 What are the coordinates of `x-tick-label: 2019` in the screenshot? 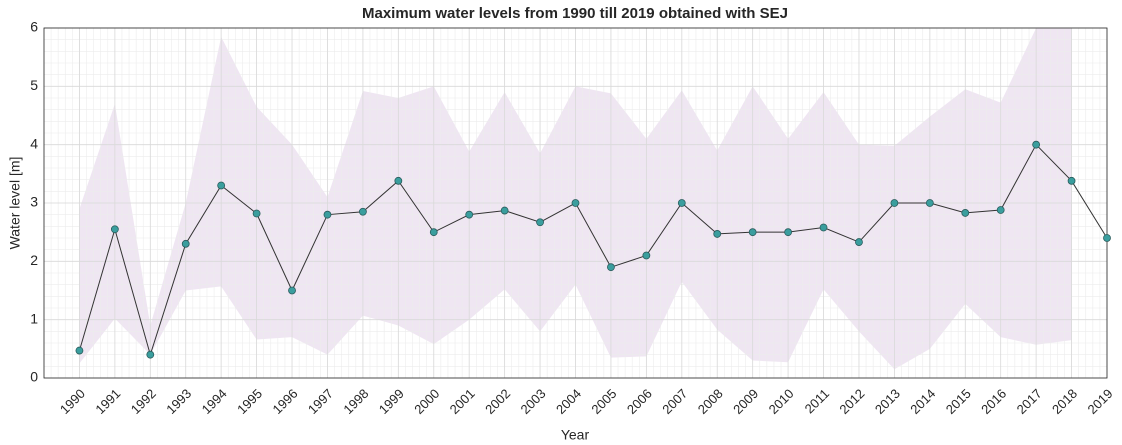 It's located at (1099, 401).